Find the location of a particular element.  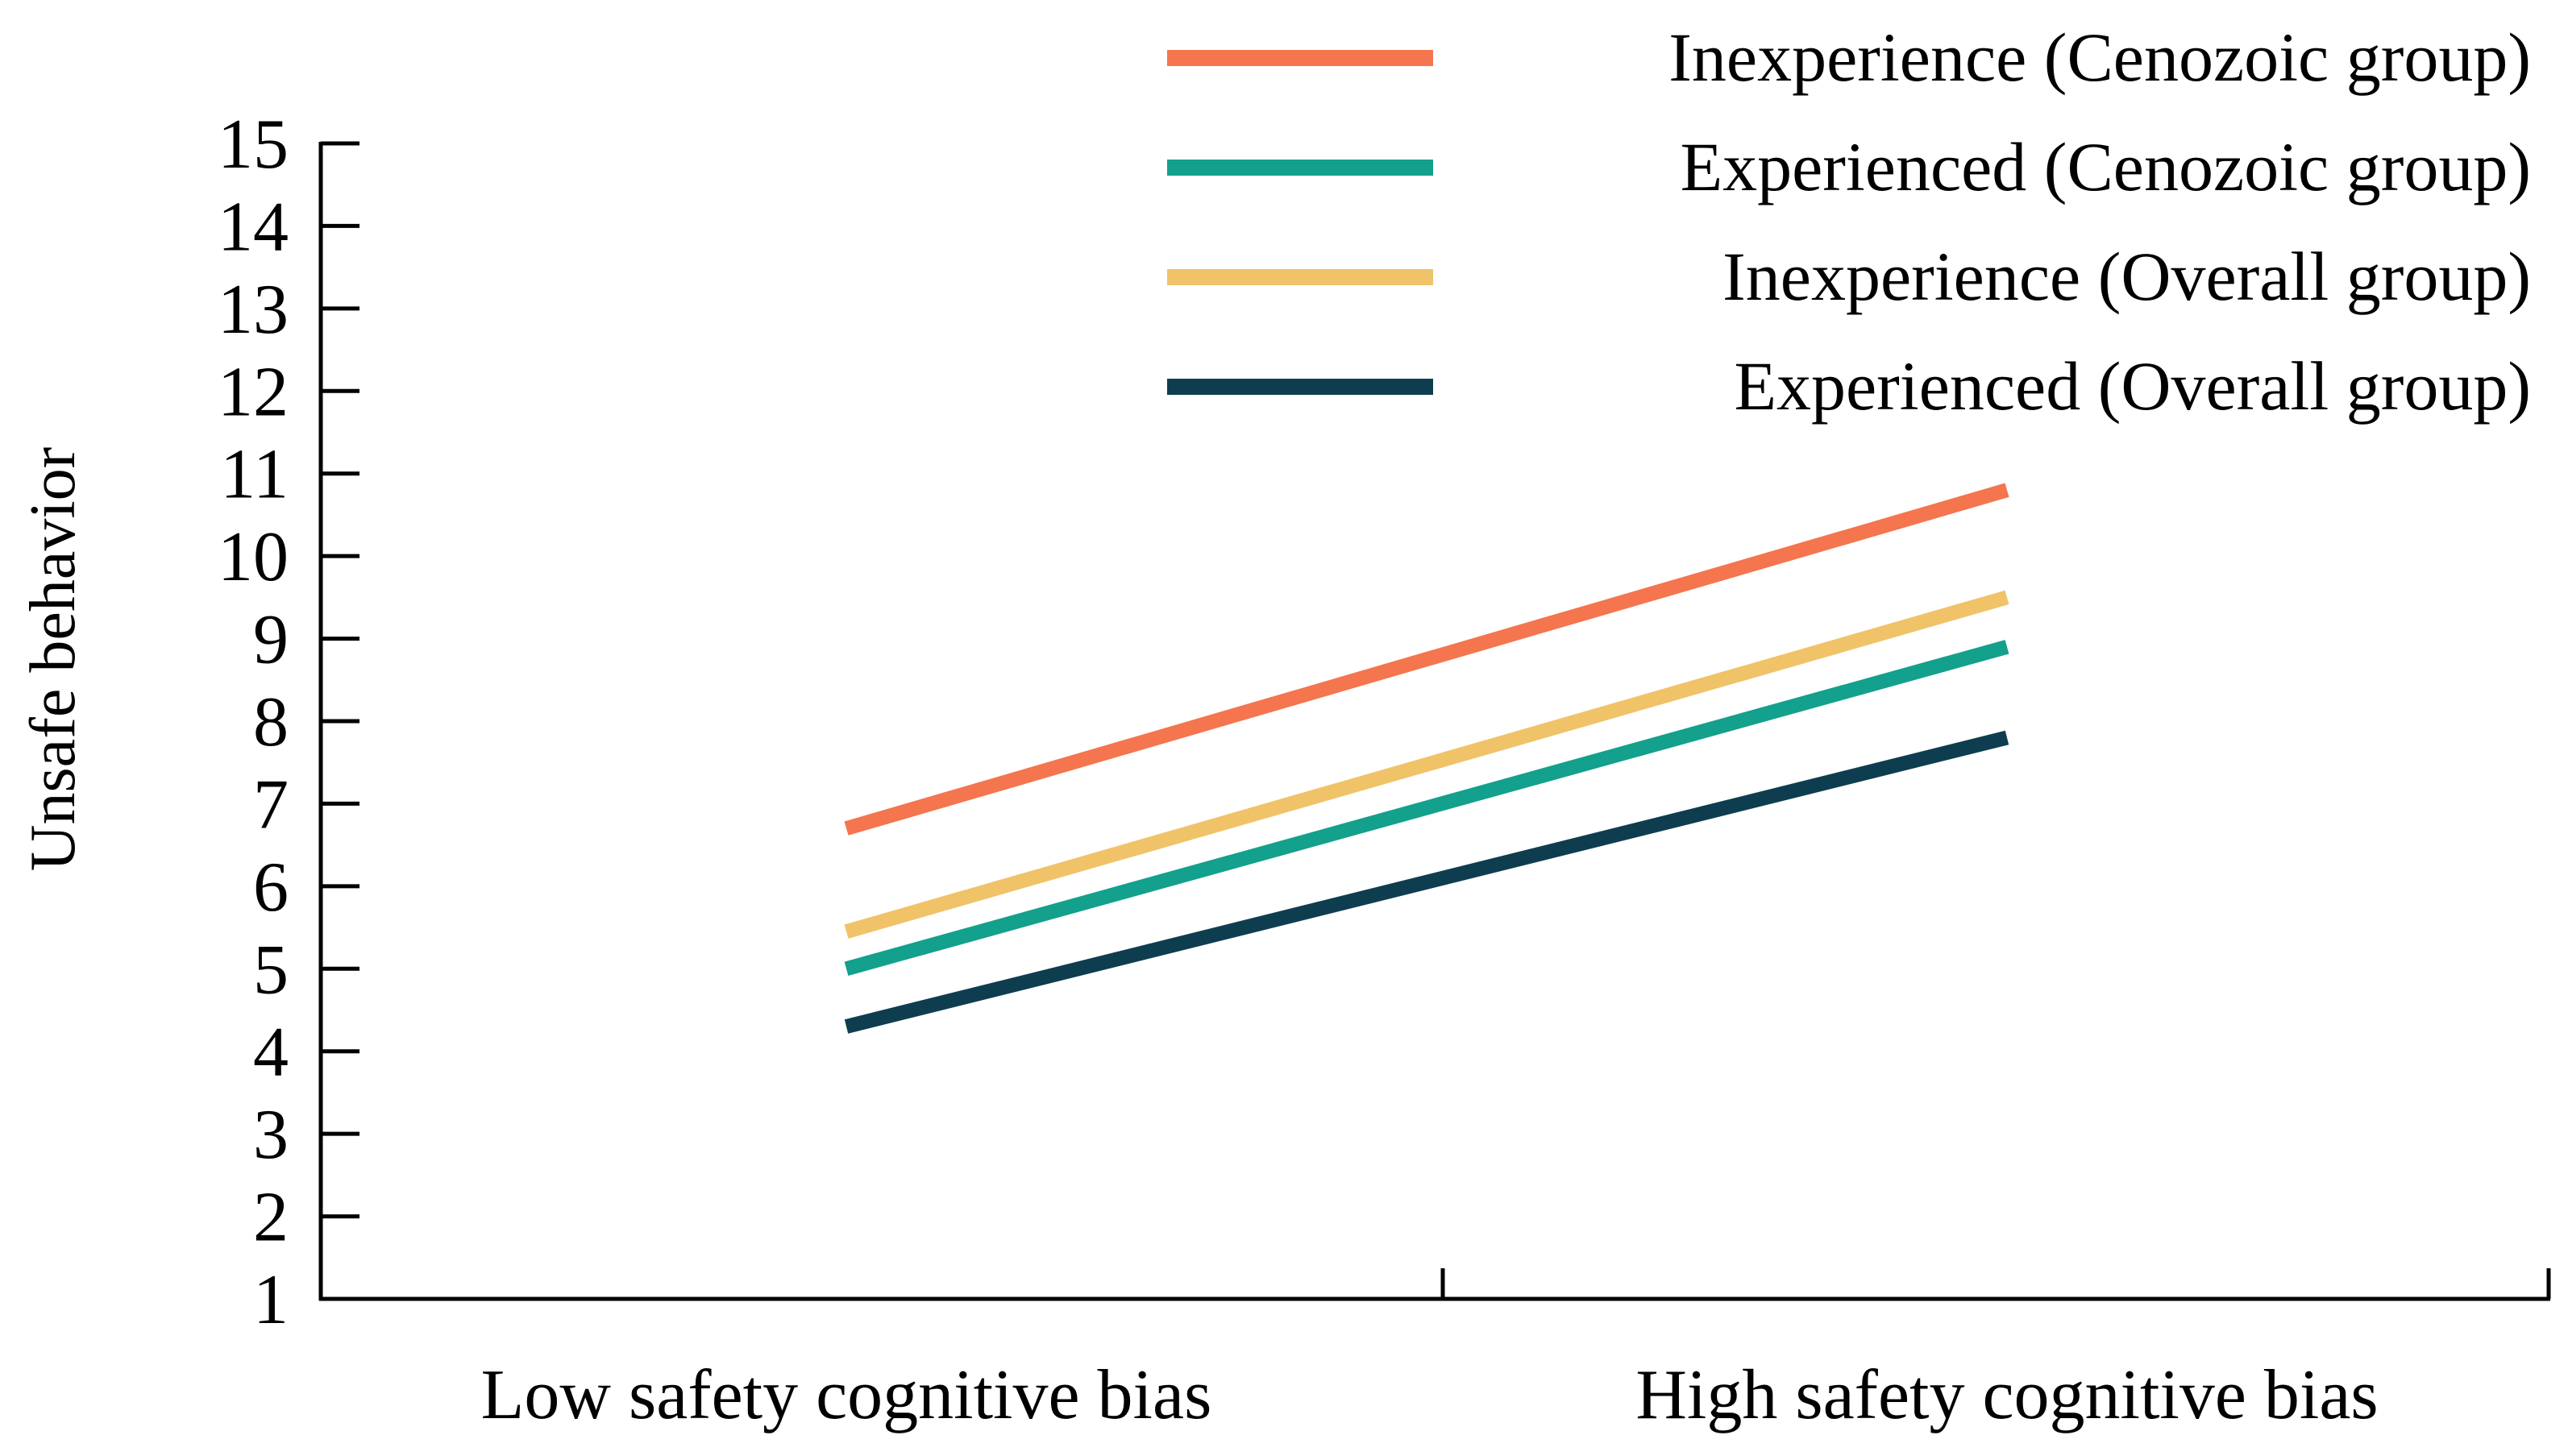

y-axis-label: Unsafe behavior is located at coordinates (53, 659).